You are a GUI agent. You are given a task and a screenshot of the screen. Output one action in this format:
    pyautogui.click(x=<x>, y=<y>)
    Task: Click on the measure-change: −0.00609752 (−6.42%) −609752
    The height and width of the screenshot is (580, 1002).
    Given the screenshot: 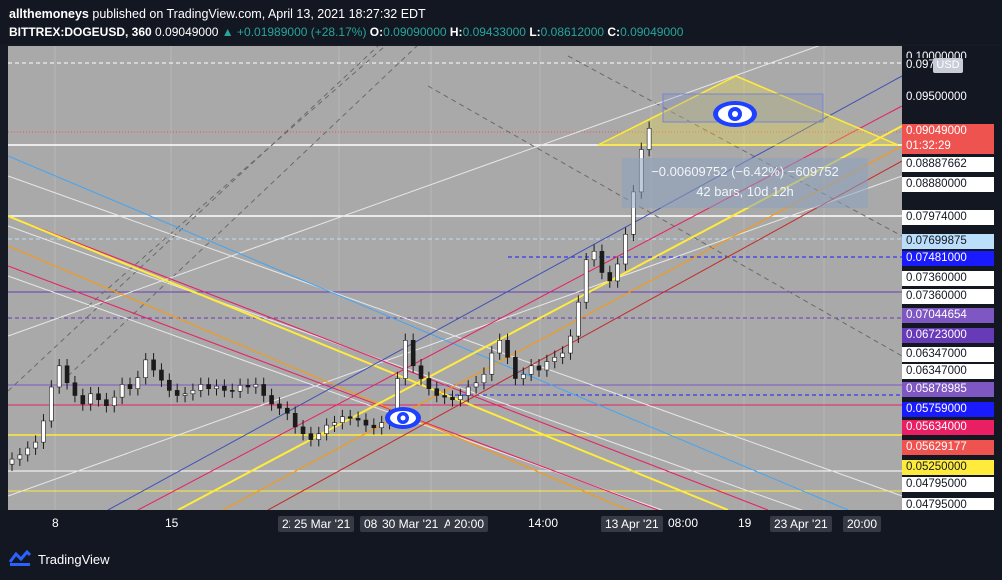 What is the action you would take?
    pyautogui.click(x=745, y=171)
    